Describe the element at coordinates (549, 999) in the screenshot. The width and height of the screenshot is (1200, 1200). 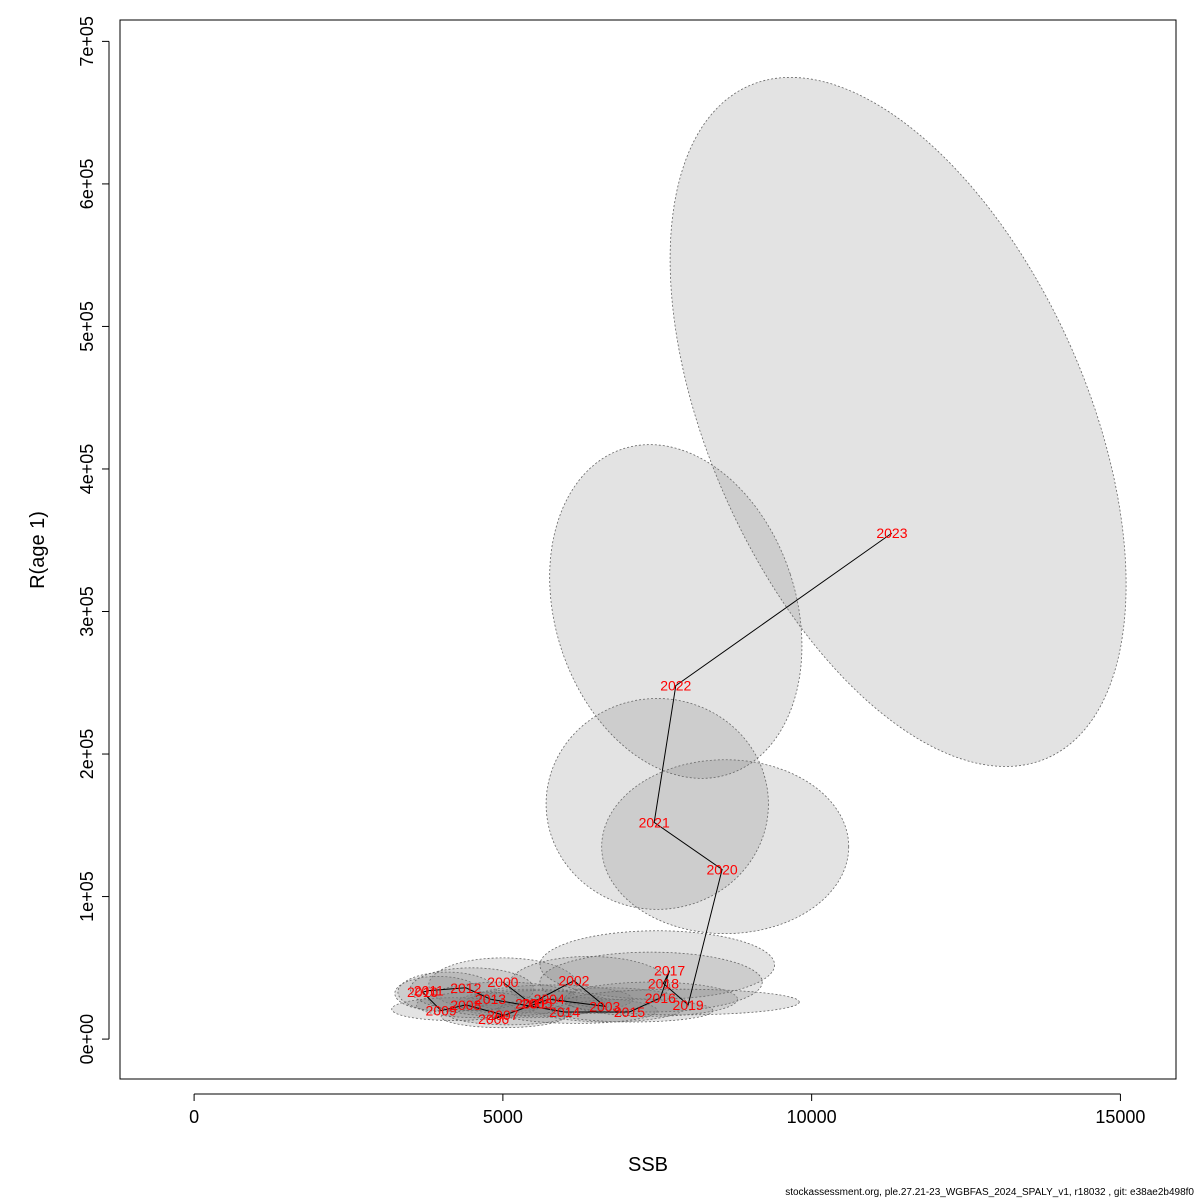
I see `year-label-2004: 2004` at that location.